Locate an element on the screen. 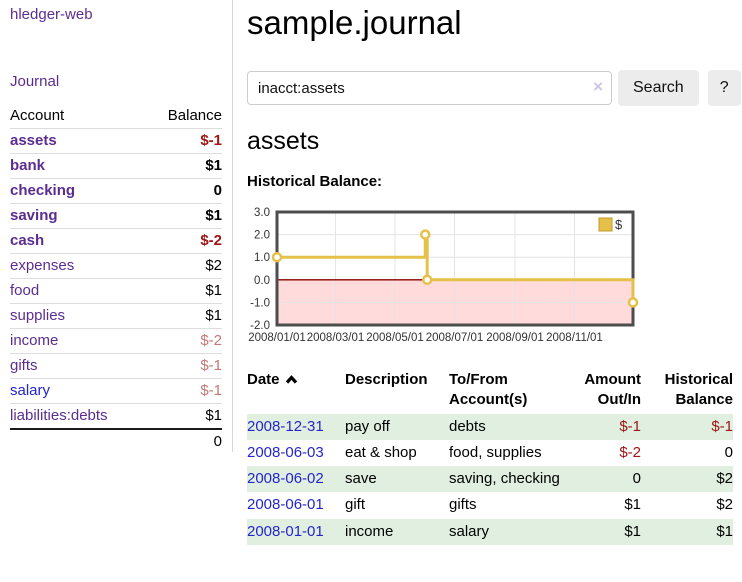  clear-search-icon: × is located at coordinates (598, 86).